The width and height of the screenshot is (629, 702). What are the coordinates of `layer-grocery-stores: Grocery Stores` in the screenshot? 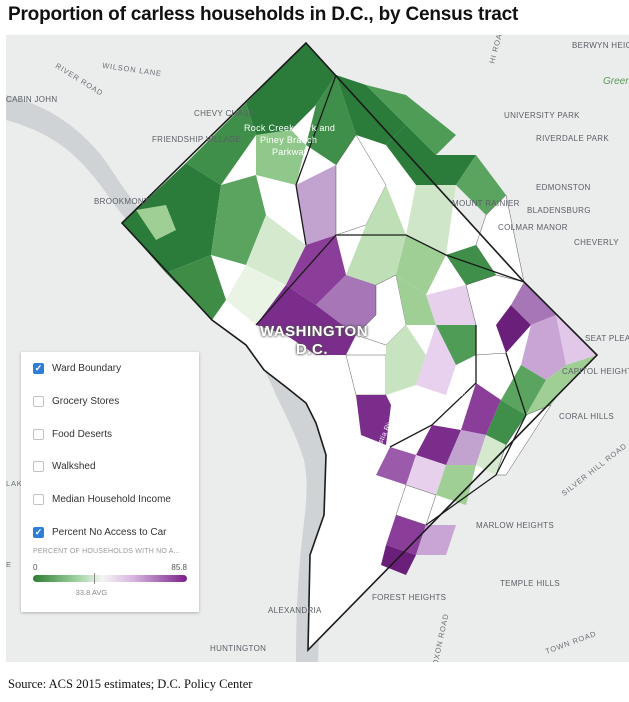 It's located at (76, 401).